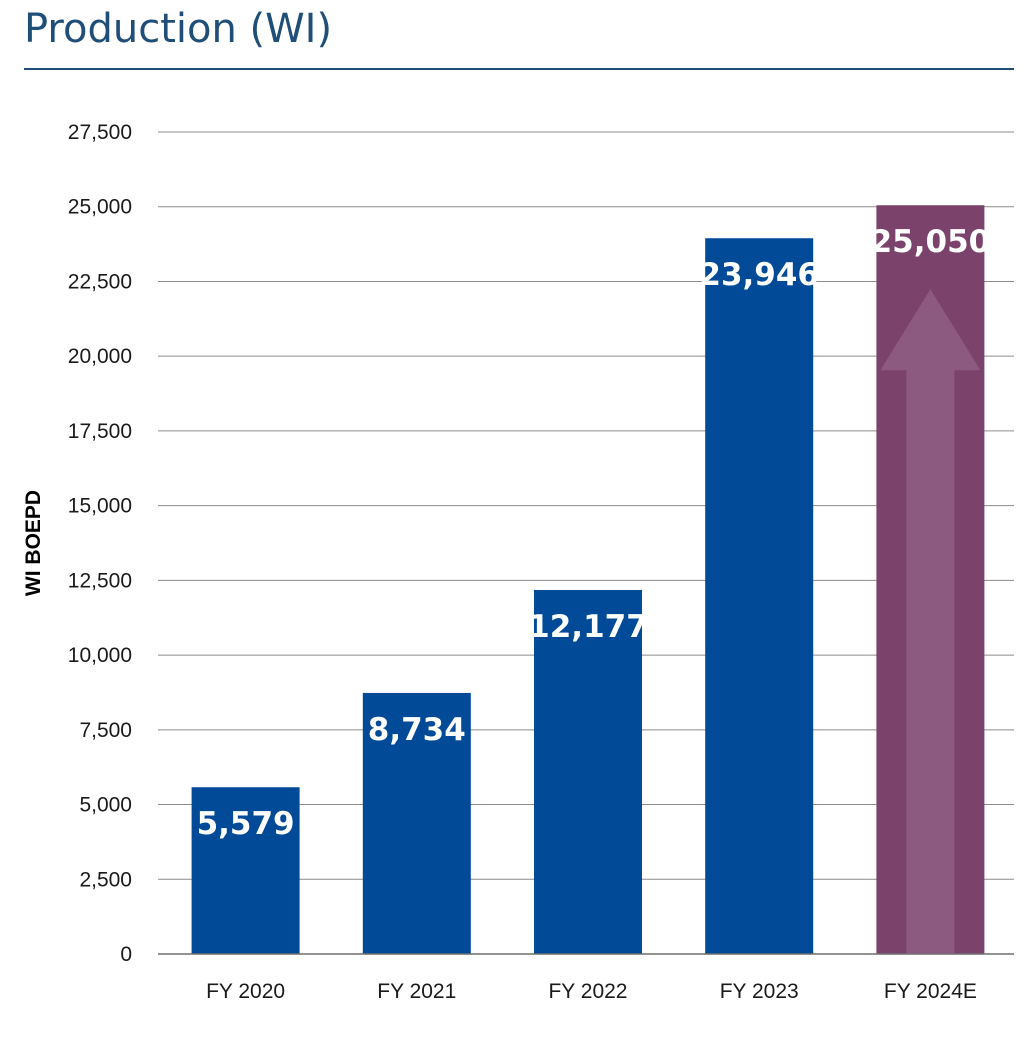 The width and height of the screenshot is (1026, 1049). I want to click on y-tick-label: 27,500, so click(100, 132).